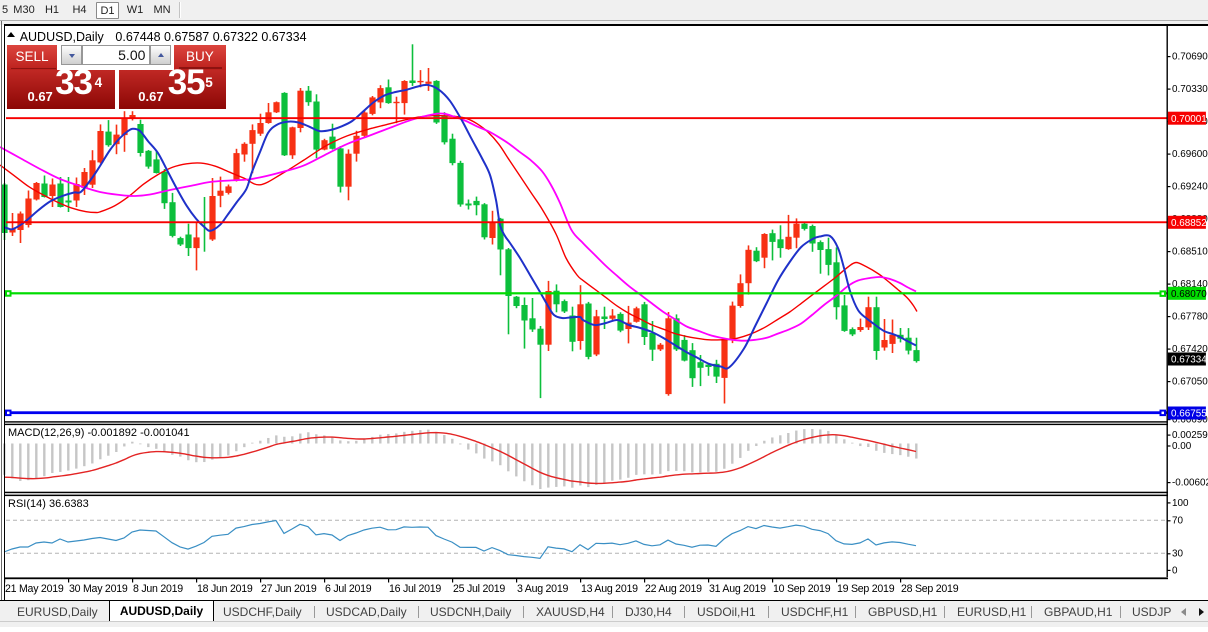 Image resolution: width=1208 pixels, height=632 pixels. What do you see at coordinates (1189, 223) in the screenshot?
I see `svg-text: 0.68852` at bounding box center [1189, 223].